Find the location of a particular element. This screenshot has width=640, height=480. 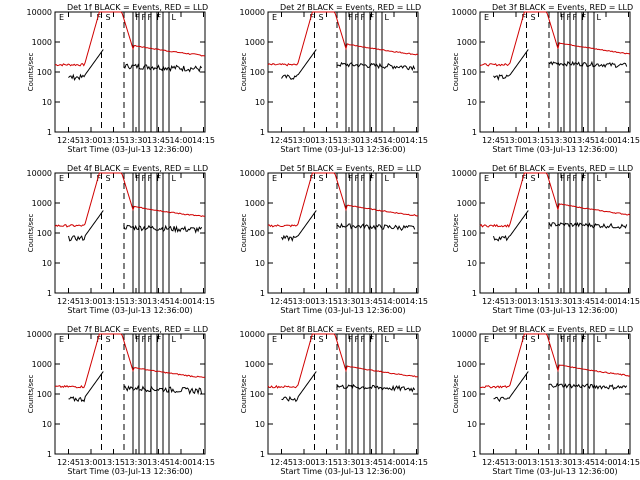

events-series-line is located at coordinates (348, 64).